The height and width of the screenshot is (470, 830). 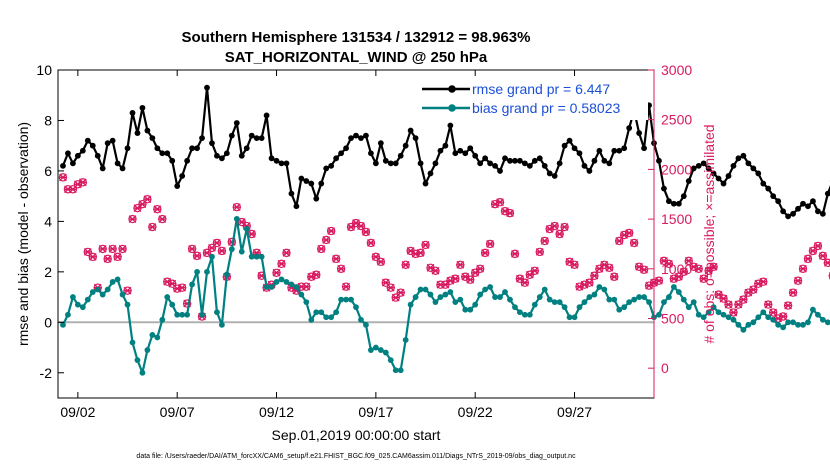 What do you see at coordinates (177, 412) in the screenshot?
I see `x-tick-label: 09/07` at bounding box center [177, 412].